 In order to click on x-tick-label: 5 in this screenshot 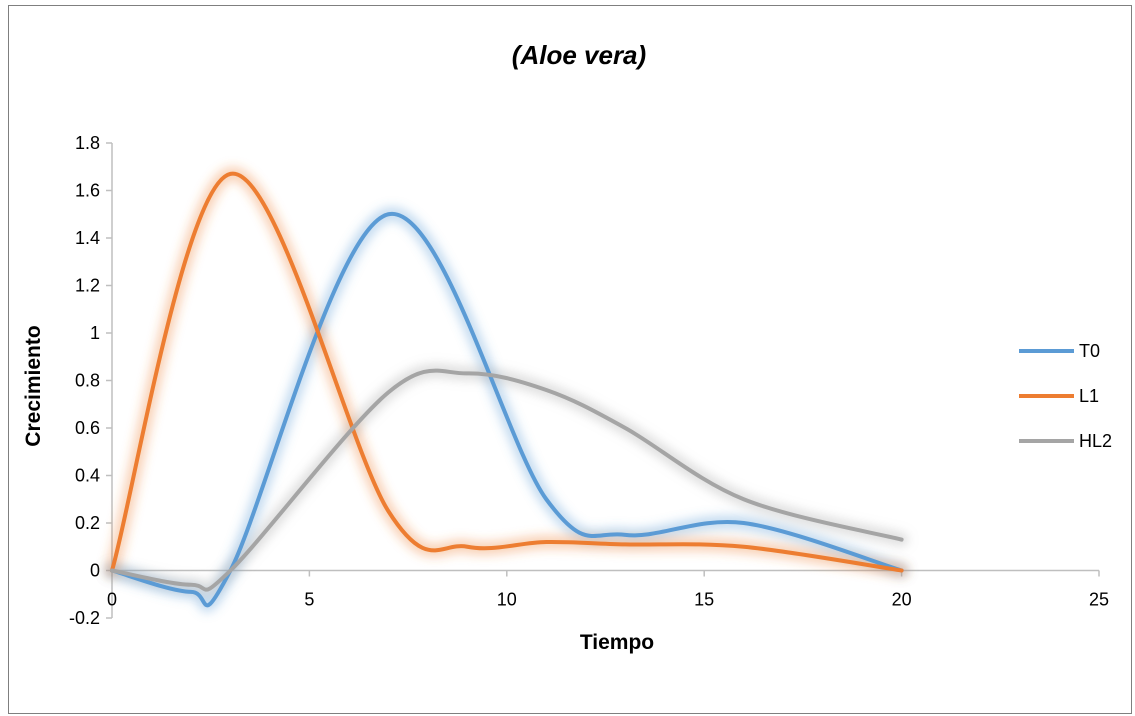, I will do `click(309, 600)`.